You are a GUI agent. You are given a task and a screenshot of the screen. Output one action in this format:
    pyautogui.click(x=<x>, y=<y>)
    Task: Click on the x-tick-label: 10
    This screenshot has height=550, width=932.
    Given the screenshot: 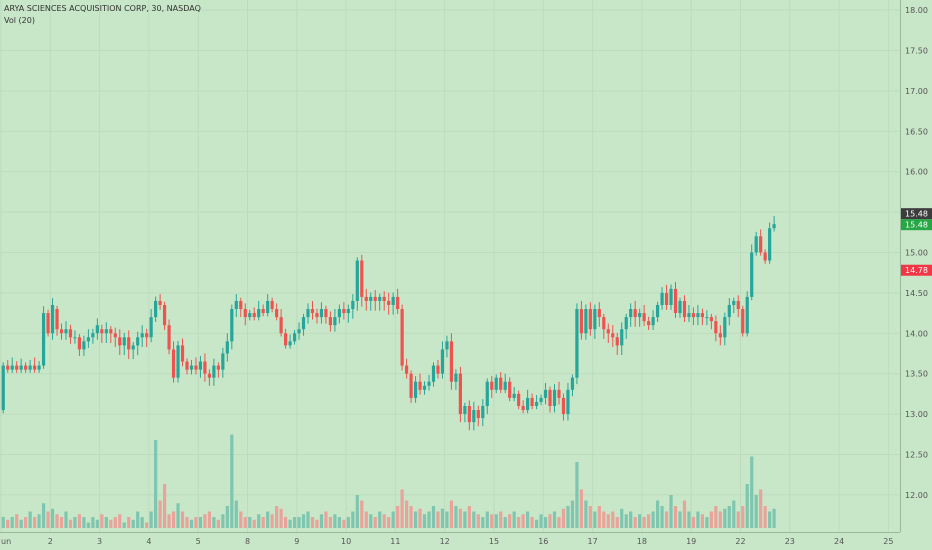 What is the action you would take?
    pyautogui.click(x=346, y=541)
    